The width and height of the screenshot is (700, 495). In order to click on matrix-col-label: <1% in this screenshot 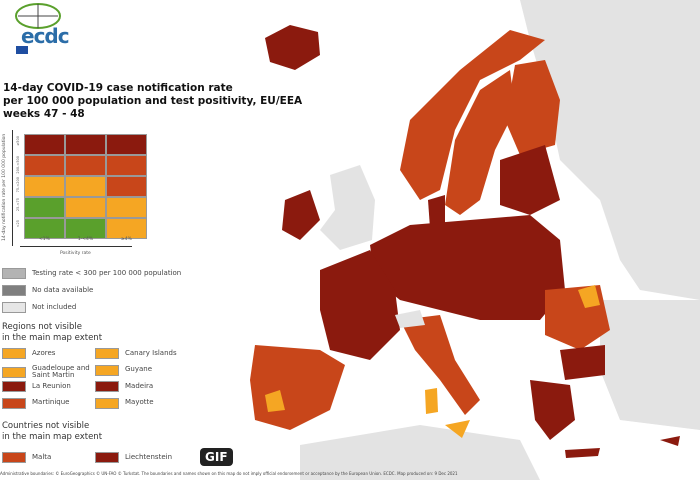, I will do `click(44, 239)`.